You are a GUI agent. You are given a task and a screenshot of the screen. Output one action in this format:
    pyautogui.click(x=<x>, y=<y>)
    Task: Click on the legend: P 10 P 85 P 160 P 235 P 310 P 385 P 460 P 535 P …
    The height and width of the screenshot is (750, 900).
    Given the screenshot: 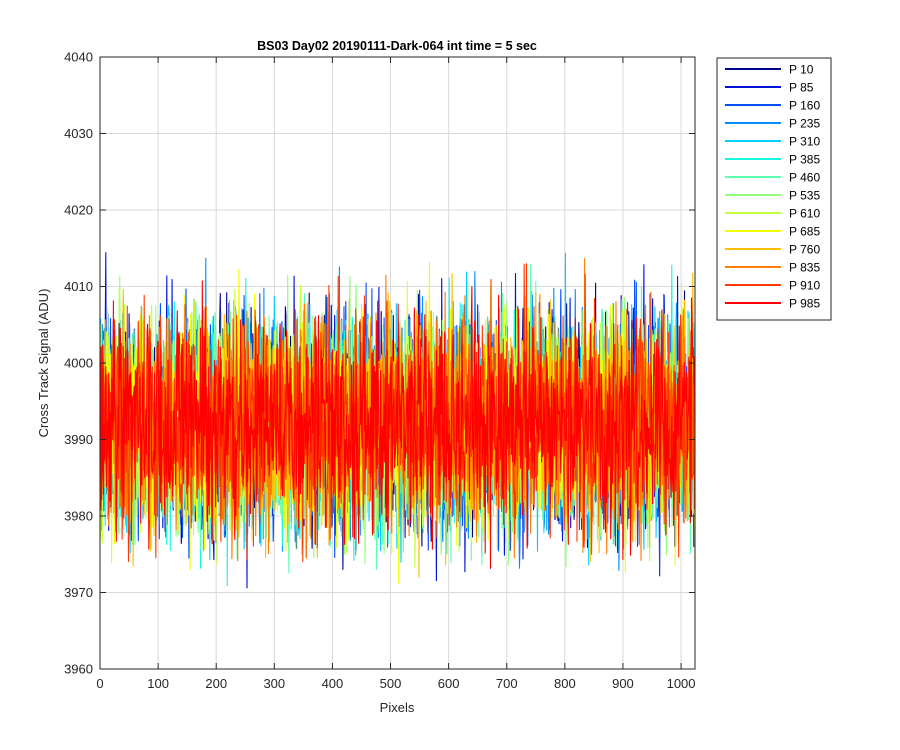 What is the action you would take?
    pyautogui.click(x=774, y=189)
    